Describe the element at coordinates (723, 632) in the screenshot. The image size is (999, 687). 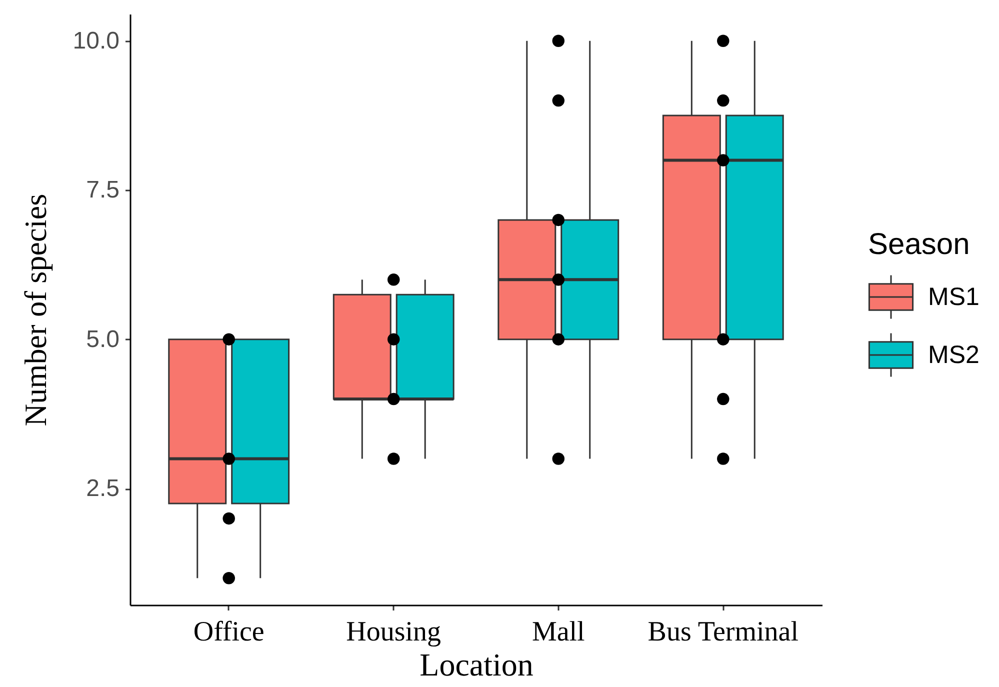
I see `x-tick-label: Bus Terminal` at that location.